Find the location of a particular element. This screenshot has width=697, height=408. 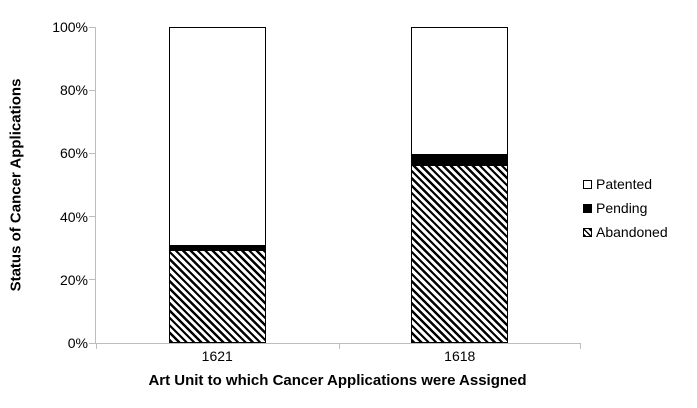

y-tick-label: 60% is located at coordinates (73, 153).